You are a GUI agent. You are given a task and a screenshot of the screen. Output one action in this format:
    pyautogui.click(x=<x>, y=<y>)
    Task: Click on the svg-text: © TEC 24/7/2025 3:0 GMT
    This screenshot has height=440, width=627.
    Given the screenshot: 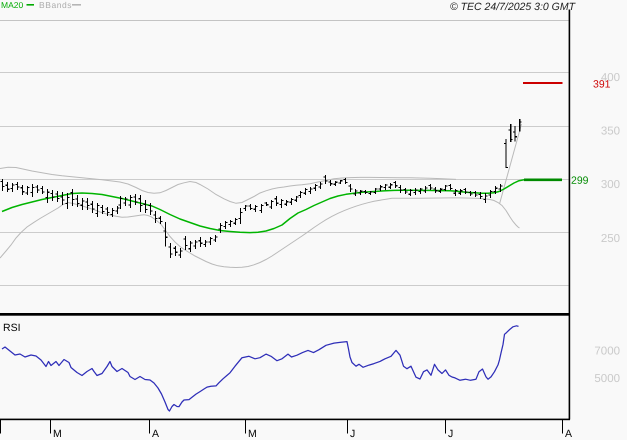 What is the action you would take?
    pyautogui.click(x=513, y=7)
    